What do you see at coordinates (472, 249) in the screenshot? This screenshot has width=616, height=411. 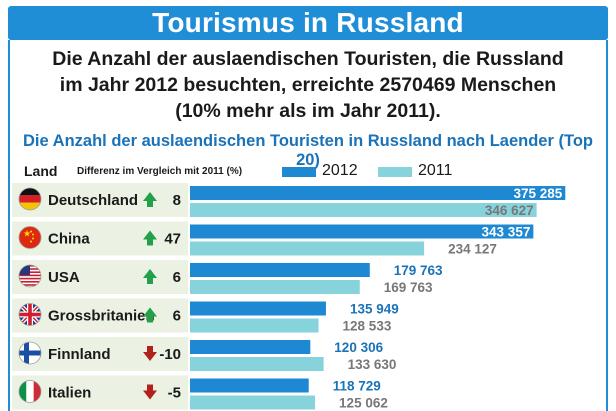 I see `value-label-2011: 234 127` at bounding box center [472, 249].